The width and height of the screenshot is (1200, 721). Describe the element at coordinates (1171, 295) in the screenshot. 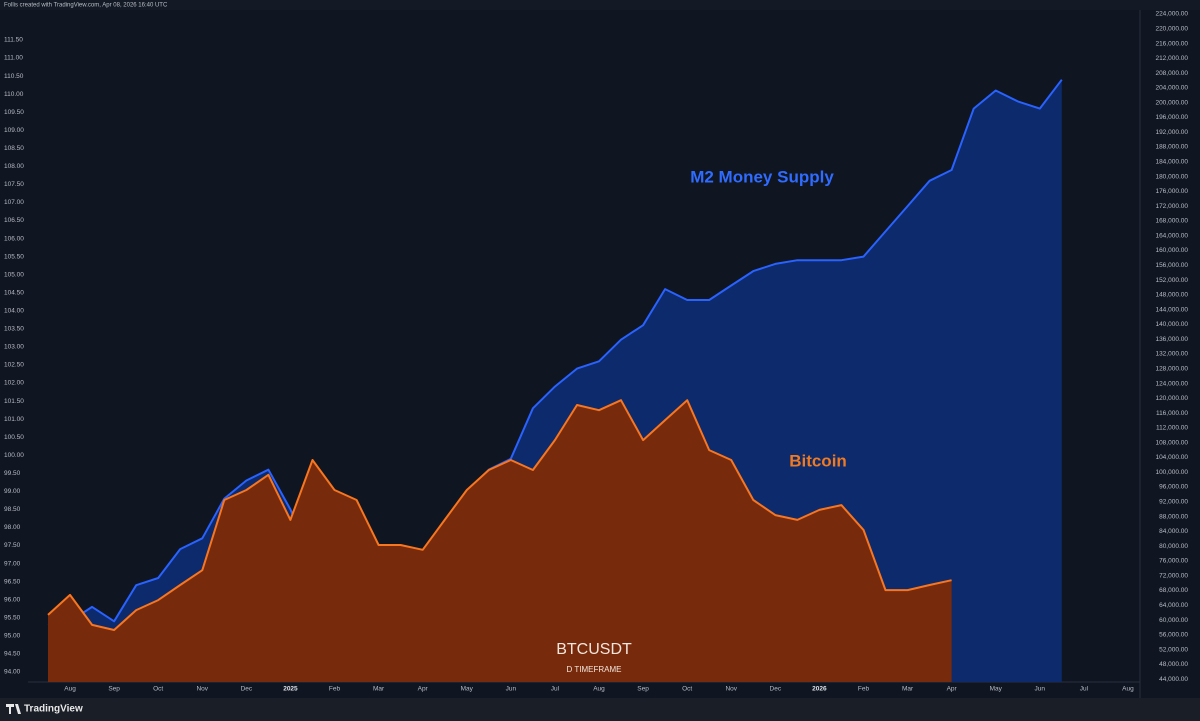

I see `y2-tick-label: 148,000.00` at that location.